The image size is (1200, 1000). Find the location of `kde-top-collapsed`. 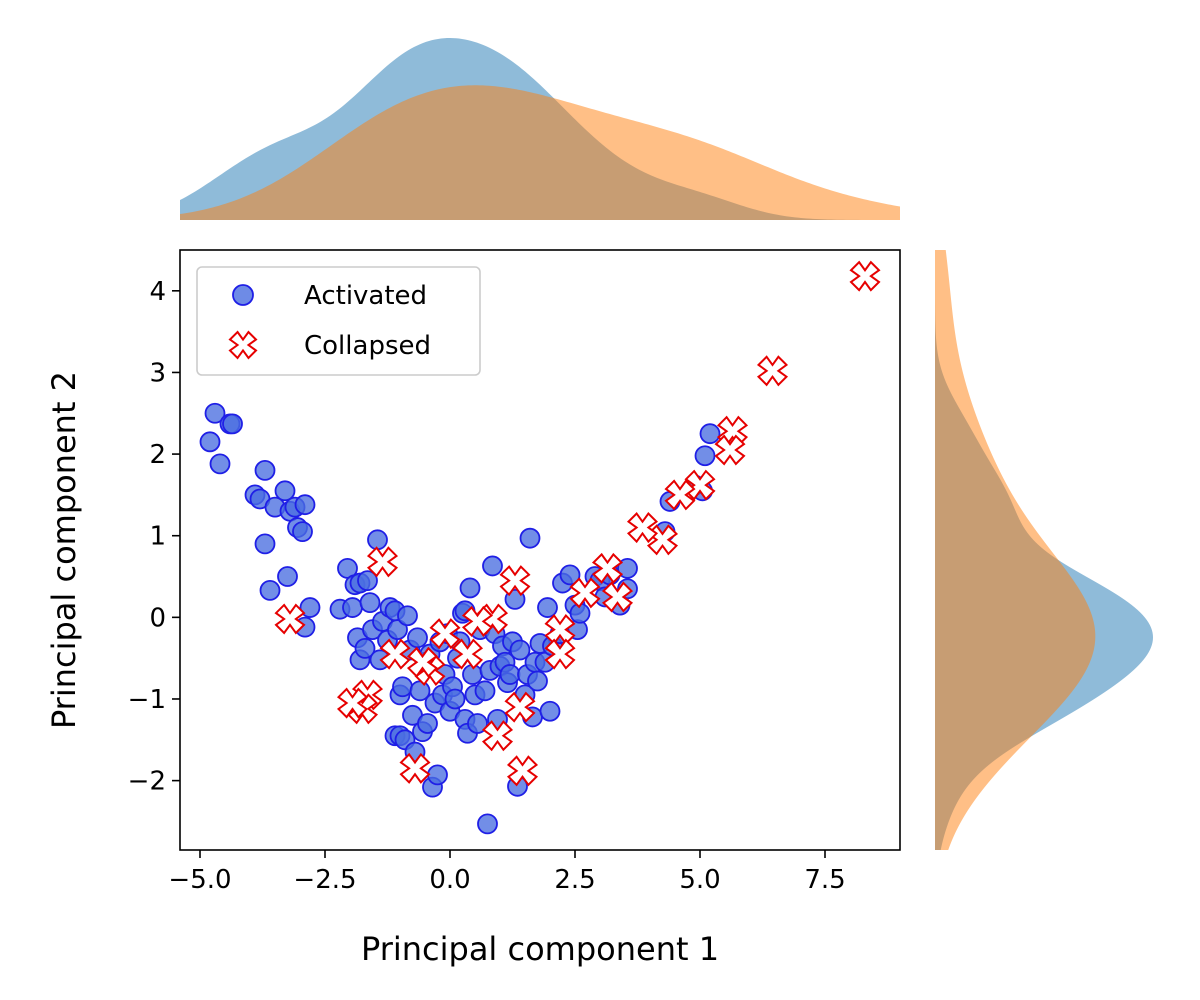

kde-top-collapsed is located at coordinates (540, 152).